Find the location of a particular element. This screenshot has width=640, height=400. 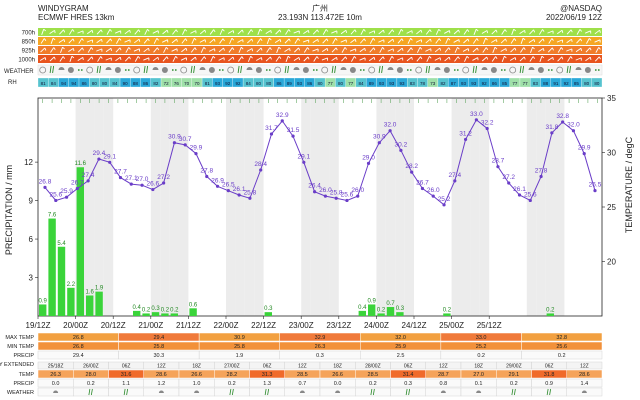

precip-bar-label: 0.4 is located at coordinates (362, 308).